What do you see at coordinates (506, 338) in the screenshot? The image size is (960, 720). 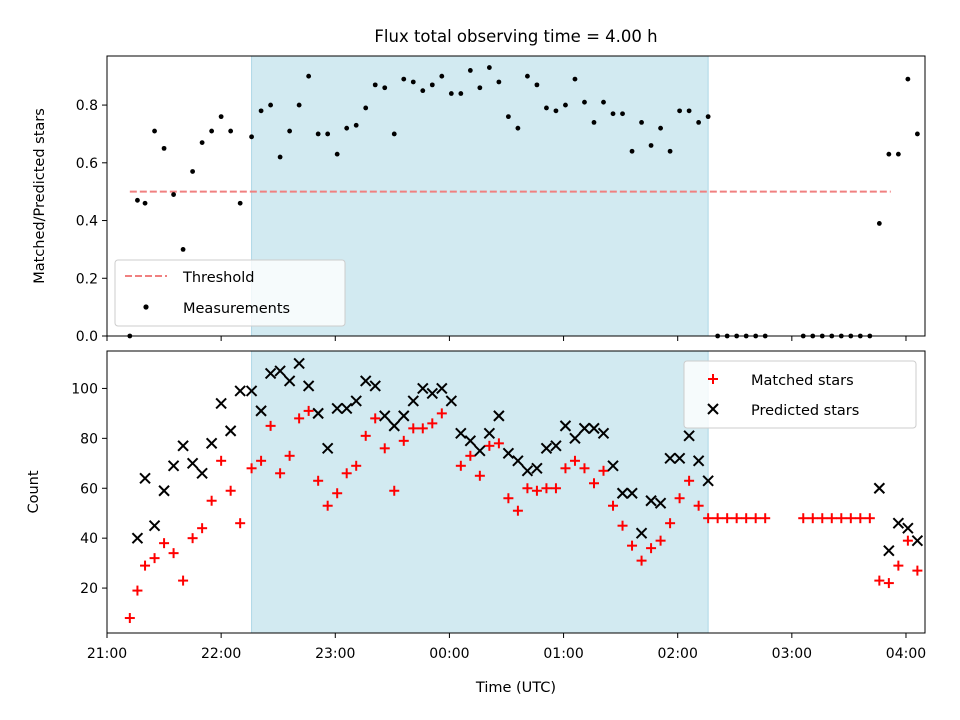 I see `ratio-x-ticks` at bounding box center [506, 338].